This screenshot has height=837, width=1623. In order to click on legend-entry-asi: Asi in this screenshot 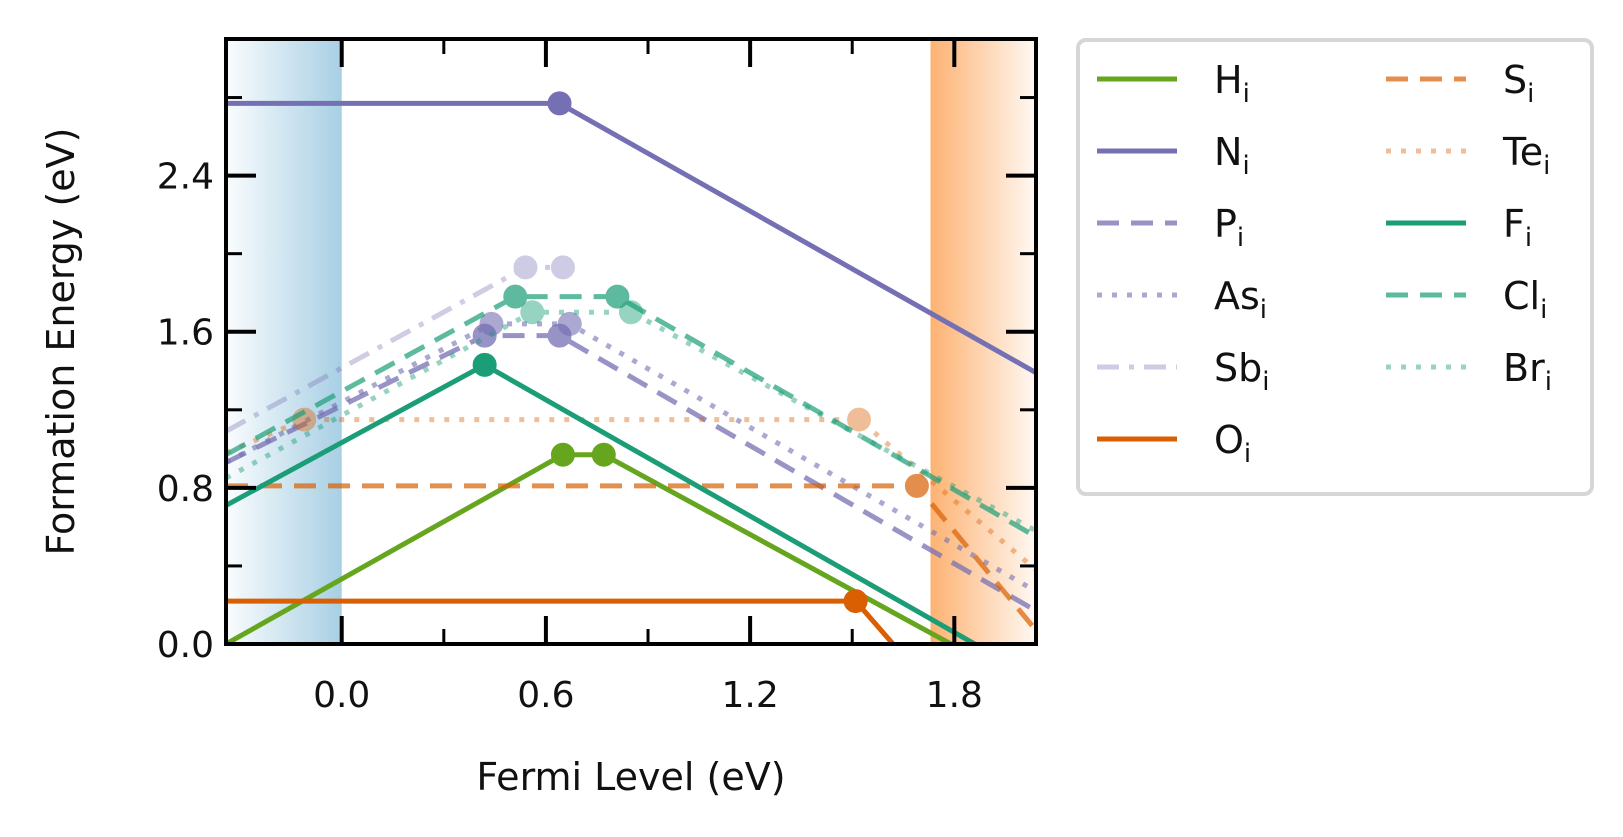, I will do `click(1182, 299)`.